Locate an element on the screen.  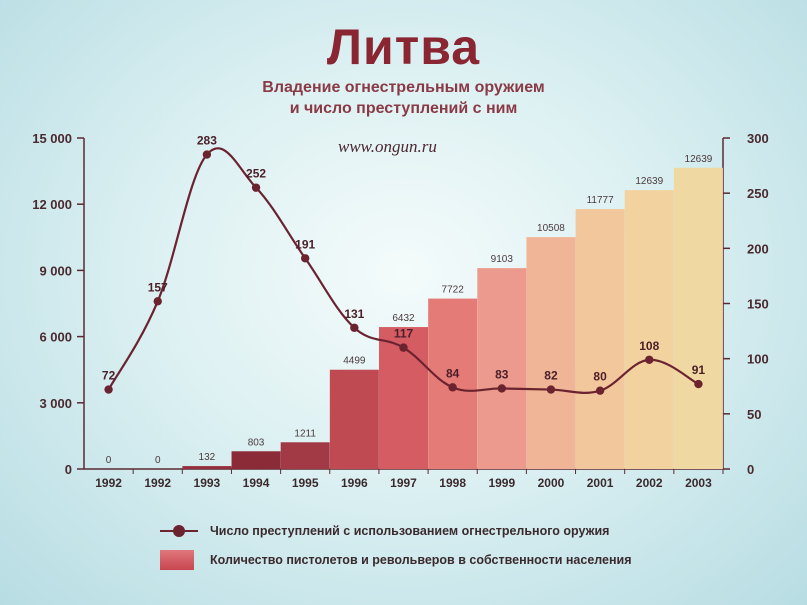
line-point-label: 82 is located at coordinates (551, 376).